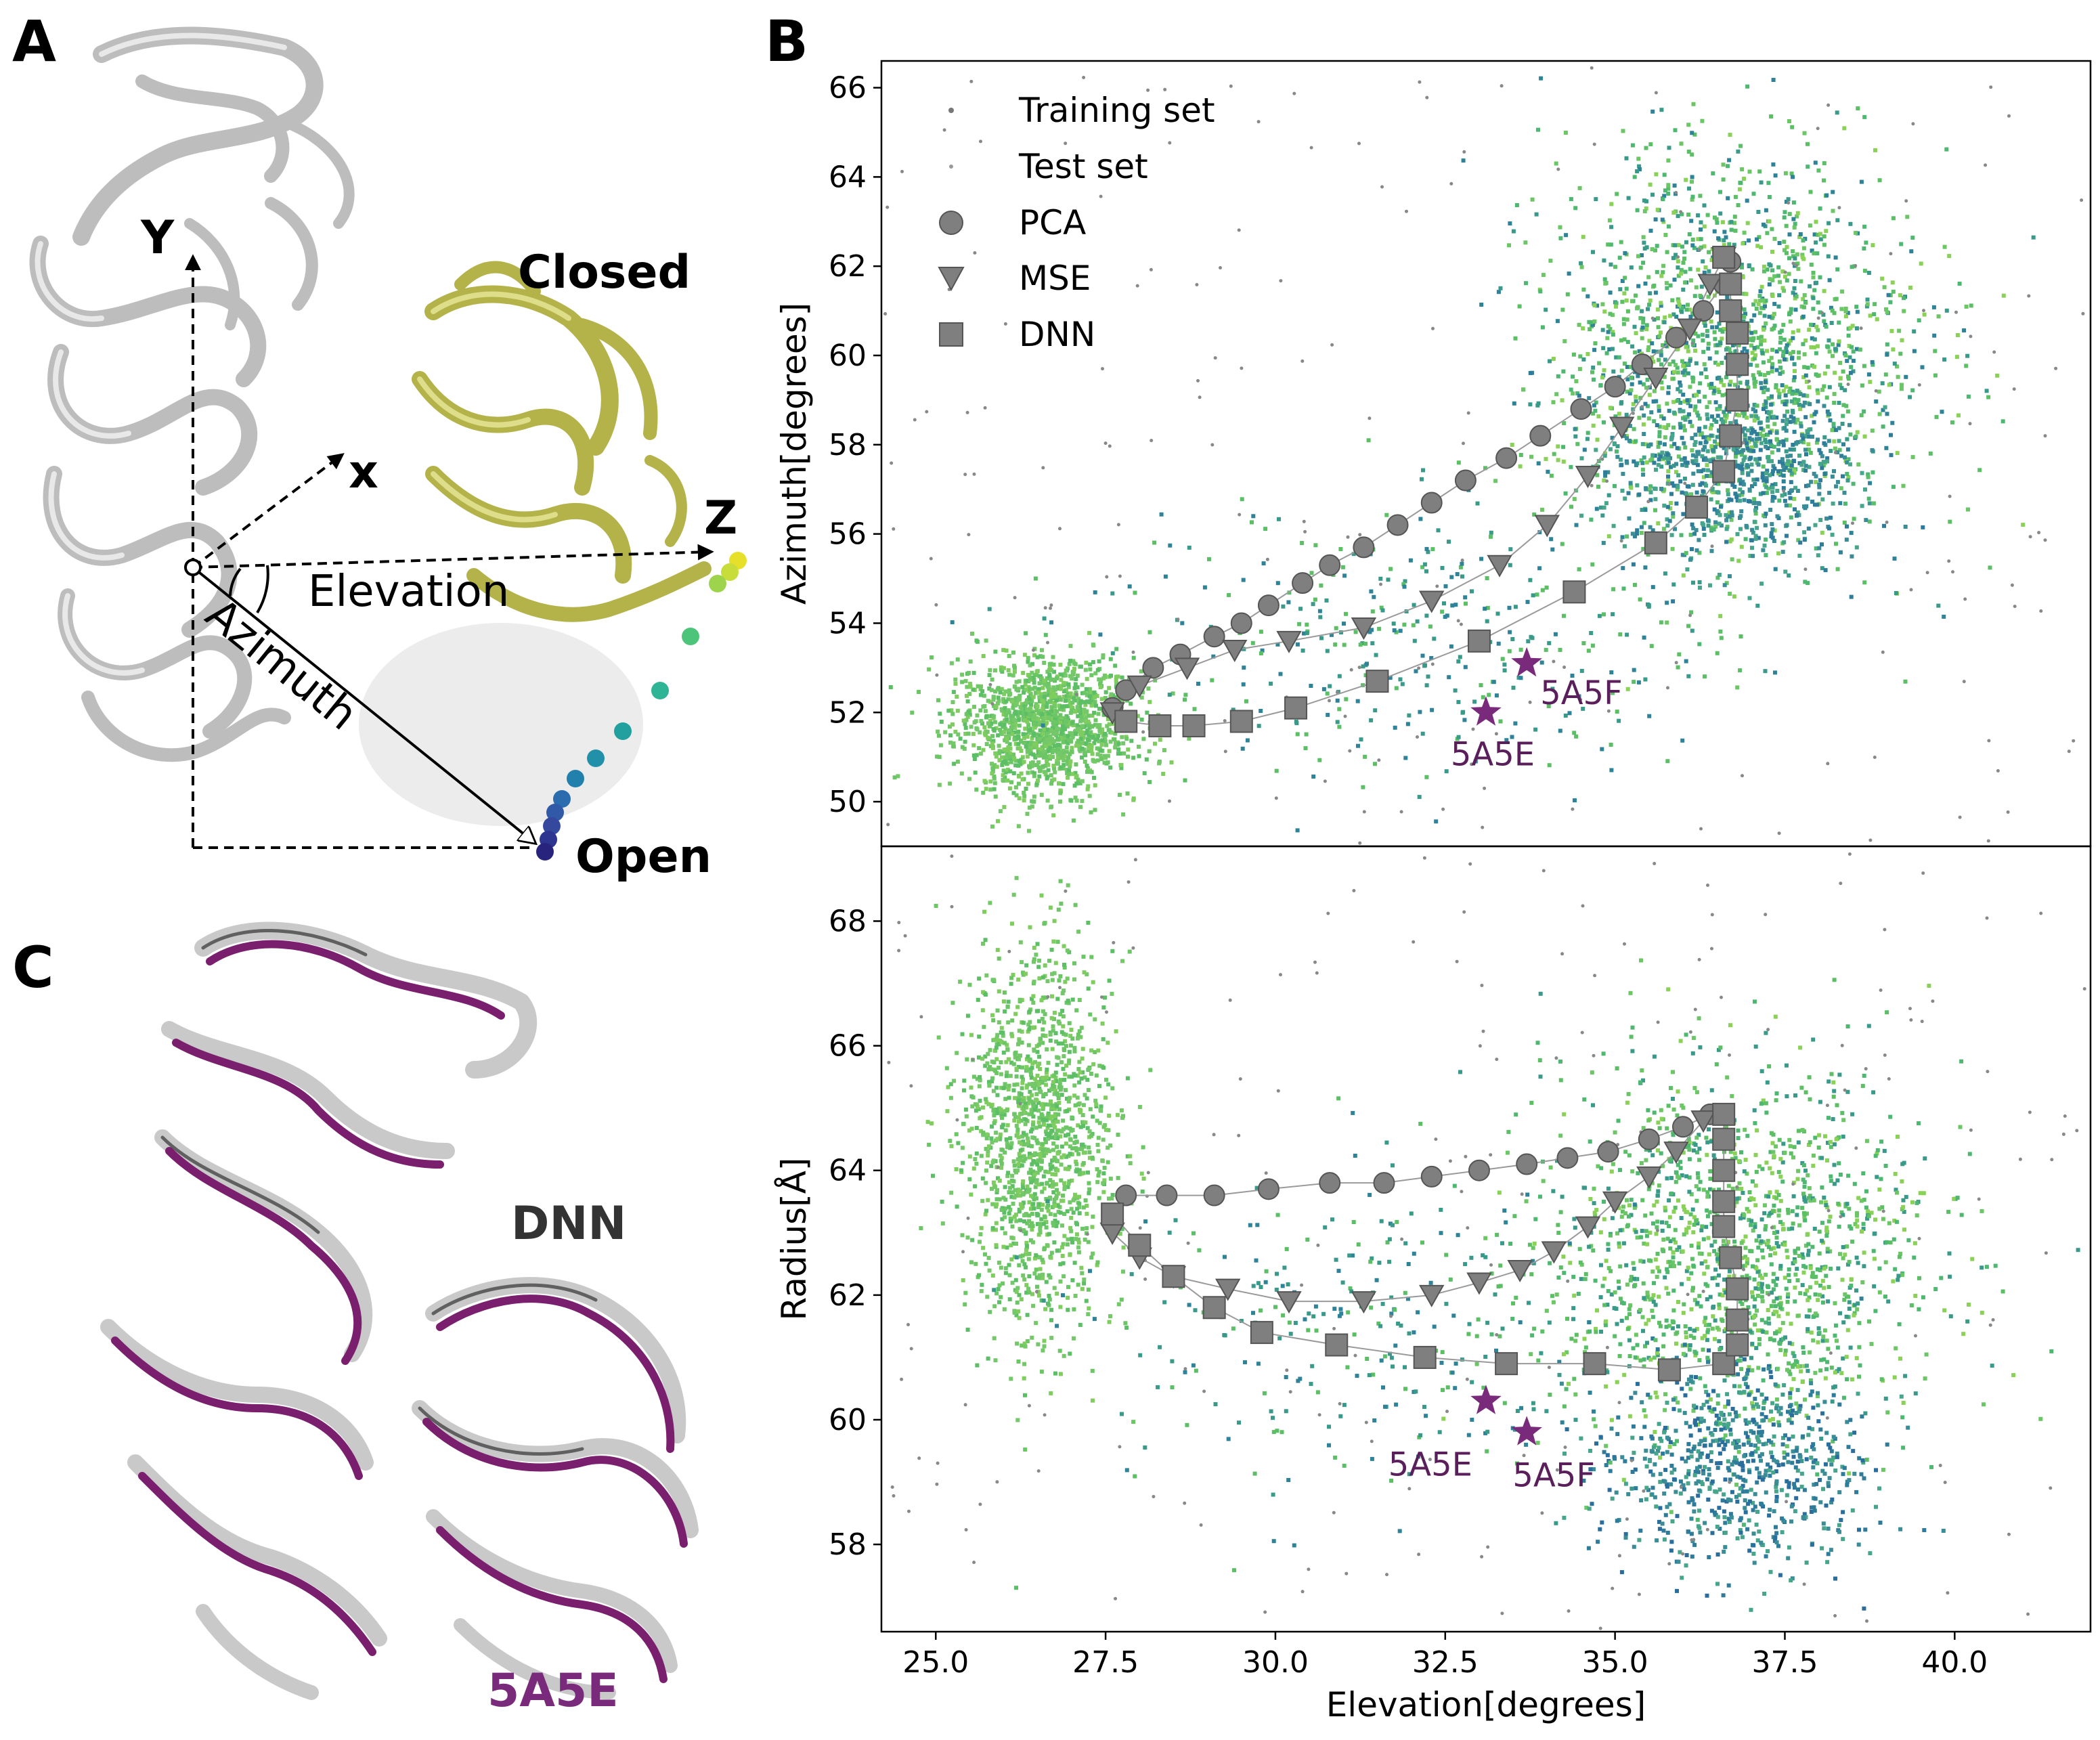  I want to click on marker-pca, so click(1364, 547).